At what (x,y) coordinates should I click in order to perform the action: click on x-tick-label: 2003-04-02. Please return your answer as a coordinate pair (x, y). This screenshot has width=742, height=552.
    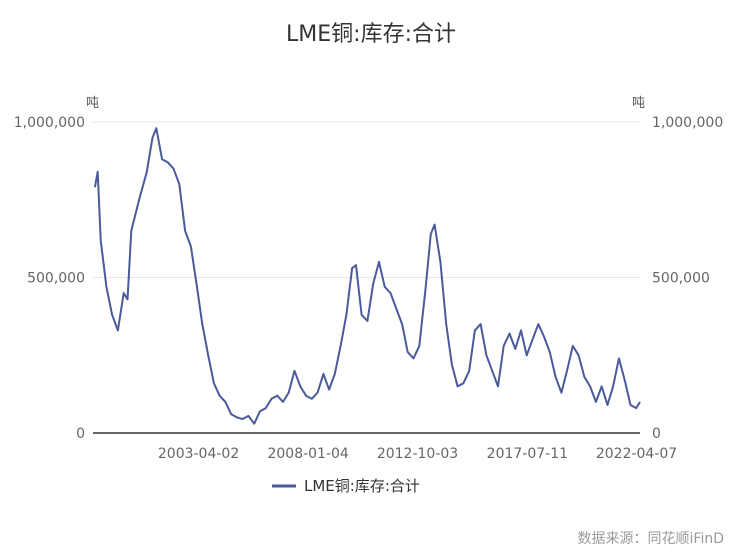
    Looking at the image, I should click on (198, 454).